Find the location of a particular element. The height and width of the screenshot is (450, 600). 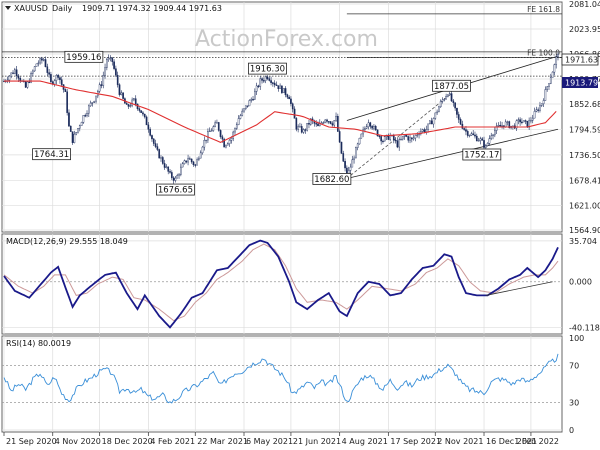

dropdown-triangle-icon is located at coordinates (8, 8).